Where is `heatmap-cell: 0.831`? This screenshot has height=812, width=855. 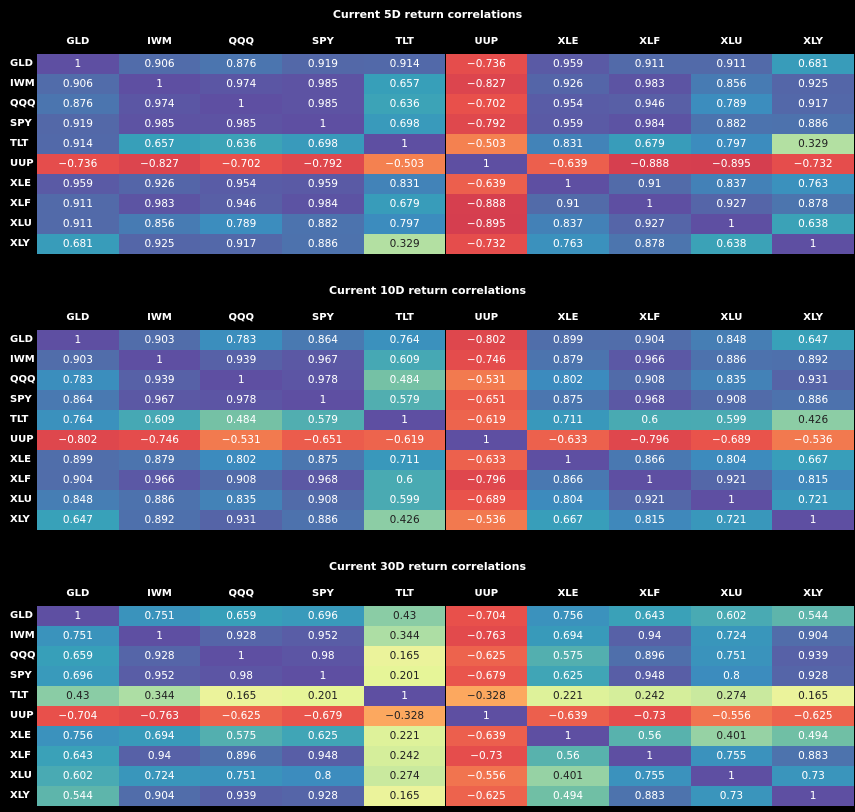 heatmap-cell: 0.831 is located at coordinates (404, 184).